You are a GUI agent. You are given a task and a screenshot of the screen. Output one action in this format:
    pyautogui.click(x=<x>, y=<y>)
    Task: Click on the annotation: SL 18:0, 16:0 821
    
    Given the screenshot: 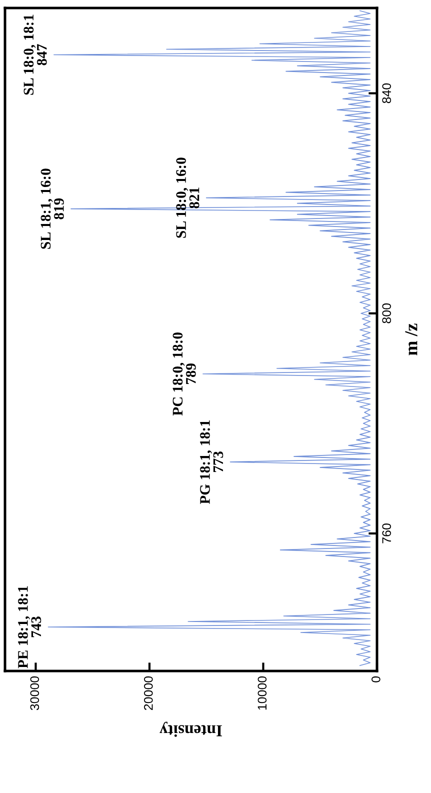 What is the action you would take?
    pyautogui.click(x=188, y=198)
    